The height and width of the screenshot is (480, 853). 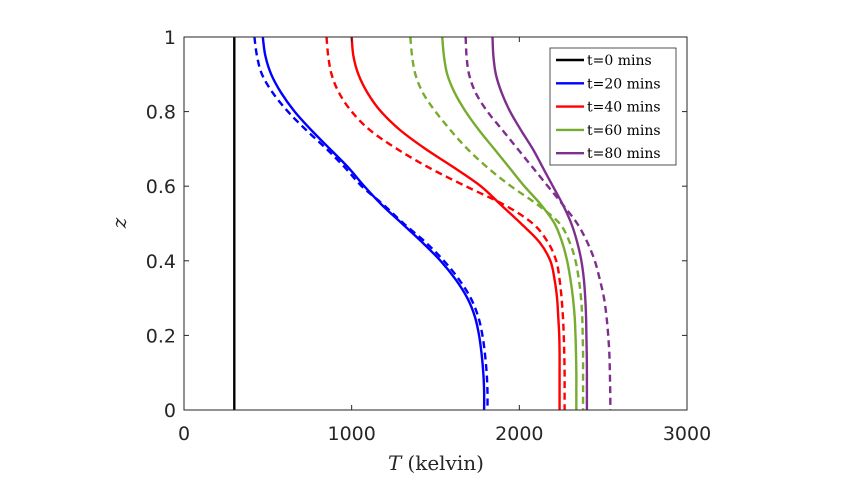 I want to click on legend-label: t=40 mins, so click(x=624, y=108).